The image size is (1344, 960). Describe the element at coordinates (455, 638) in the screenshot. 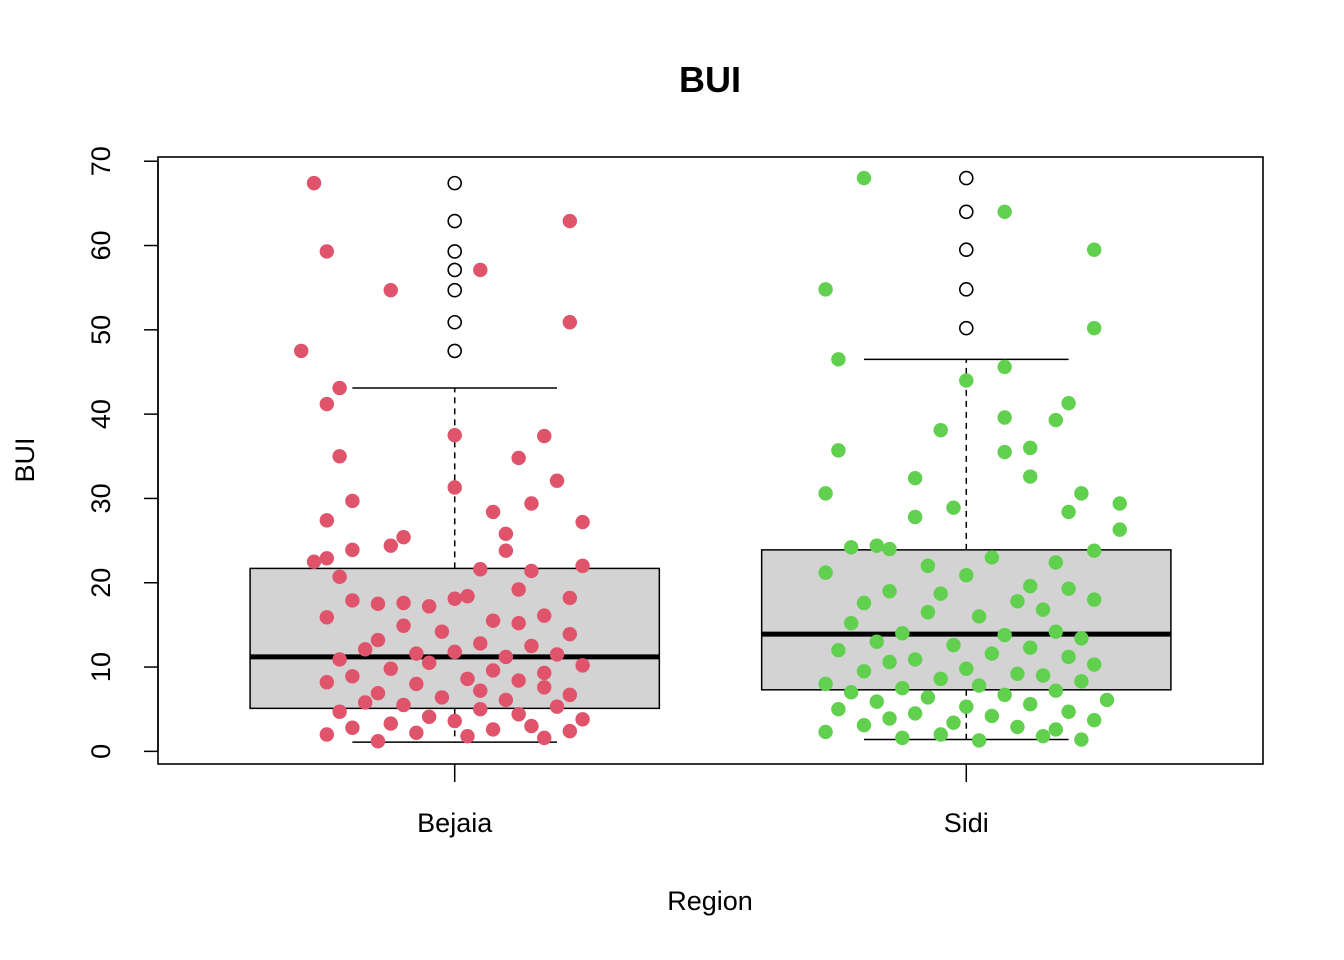

I see `box-bejaia` at that location.